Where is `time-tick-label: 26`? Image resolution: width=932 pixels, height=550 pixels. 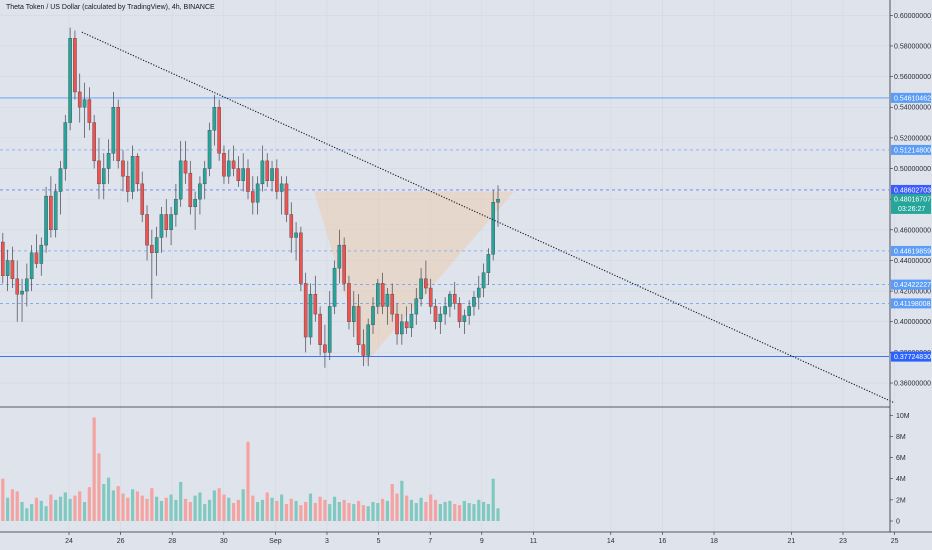 time-tick-label: 26 is located at coordinates (121, 541).